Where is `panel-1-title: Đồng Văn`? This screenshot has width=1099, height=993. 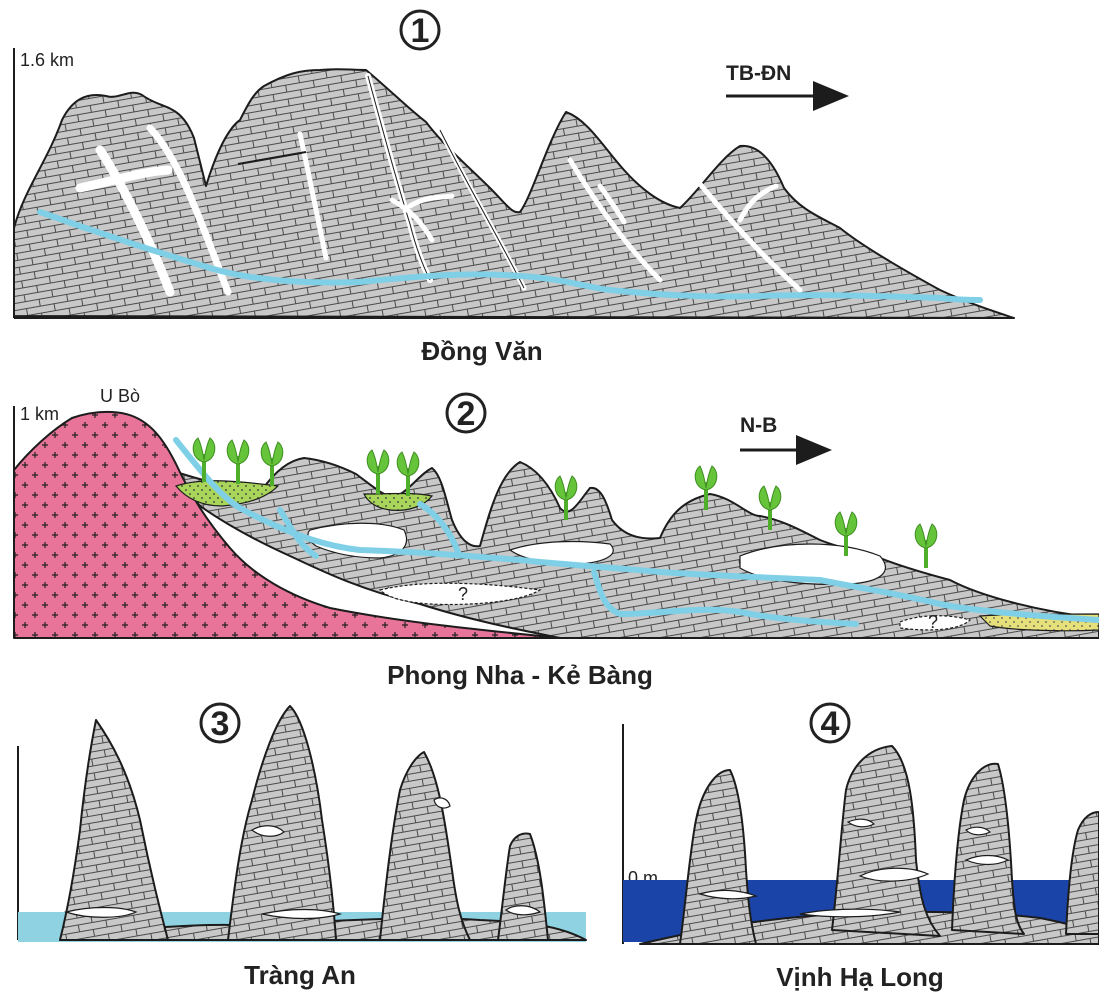
panel-1-title: Đồng Văn is located at coordinates (481, 351).